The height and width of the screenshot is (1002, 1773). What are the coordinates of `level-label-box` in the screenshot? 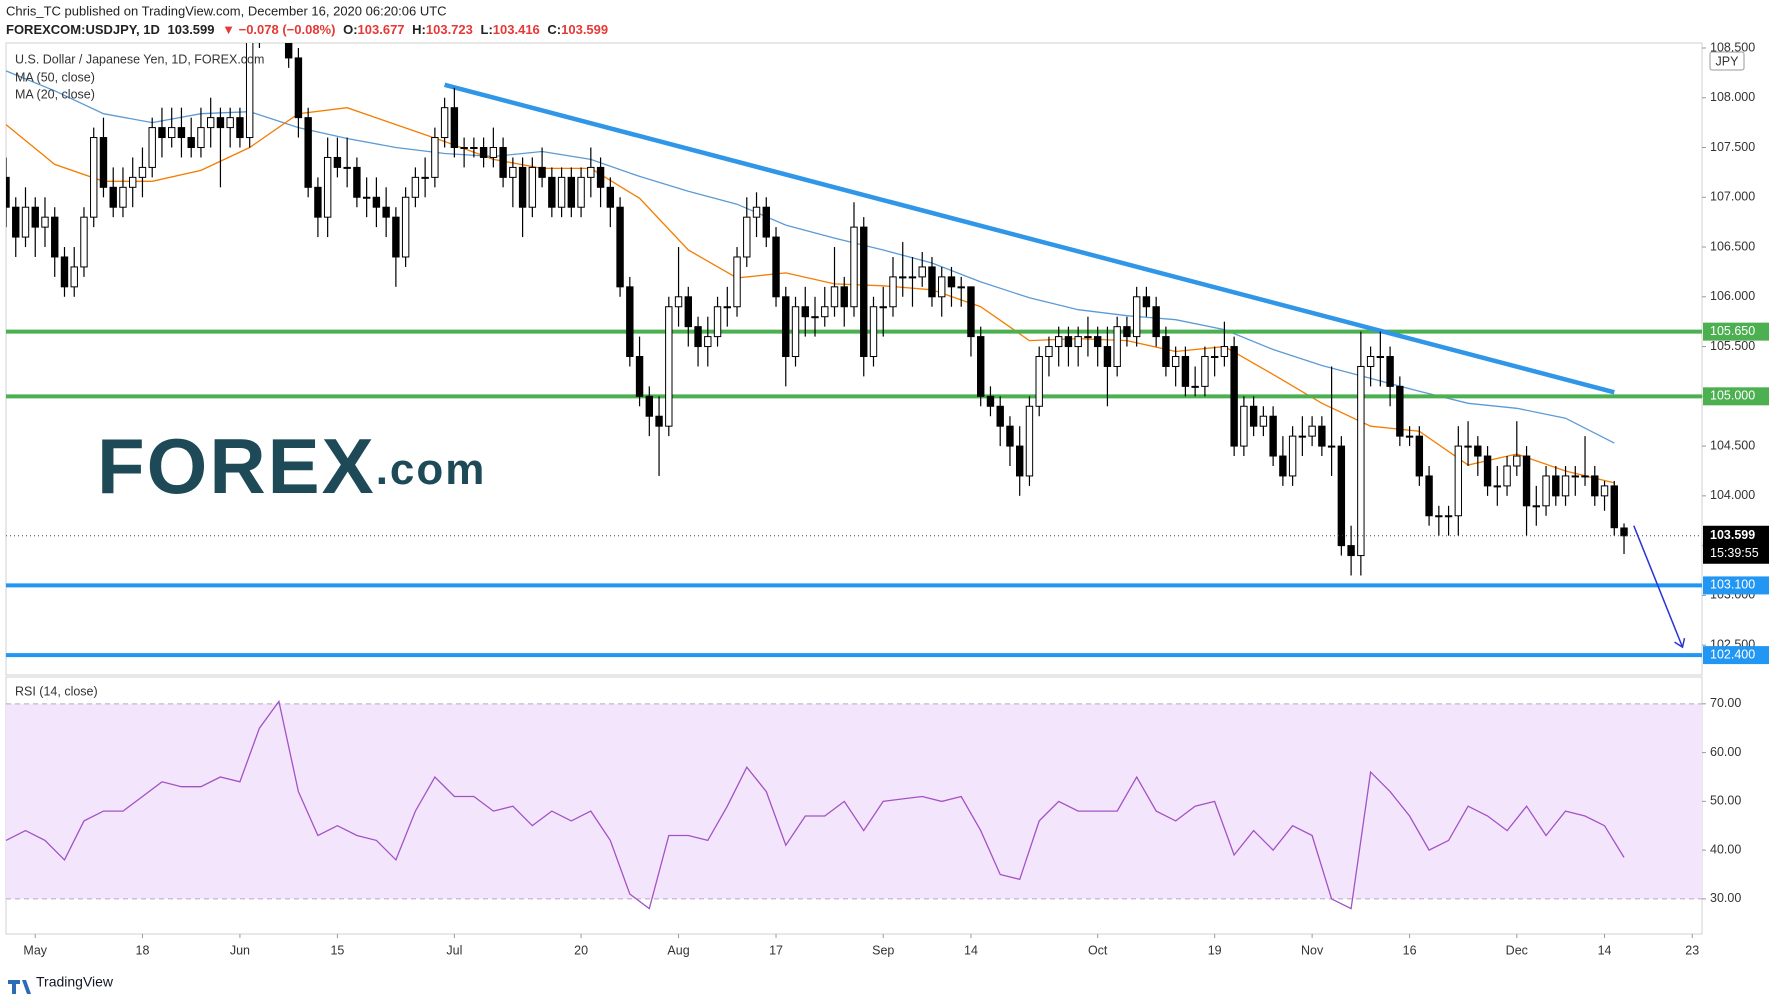 It's located at (1736, 585).